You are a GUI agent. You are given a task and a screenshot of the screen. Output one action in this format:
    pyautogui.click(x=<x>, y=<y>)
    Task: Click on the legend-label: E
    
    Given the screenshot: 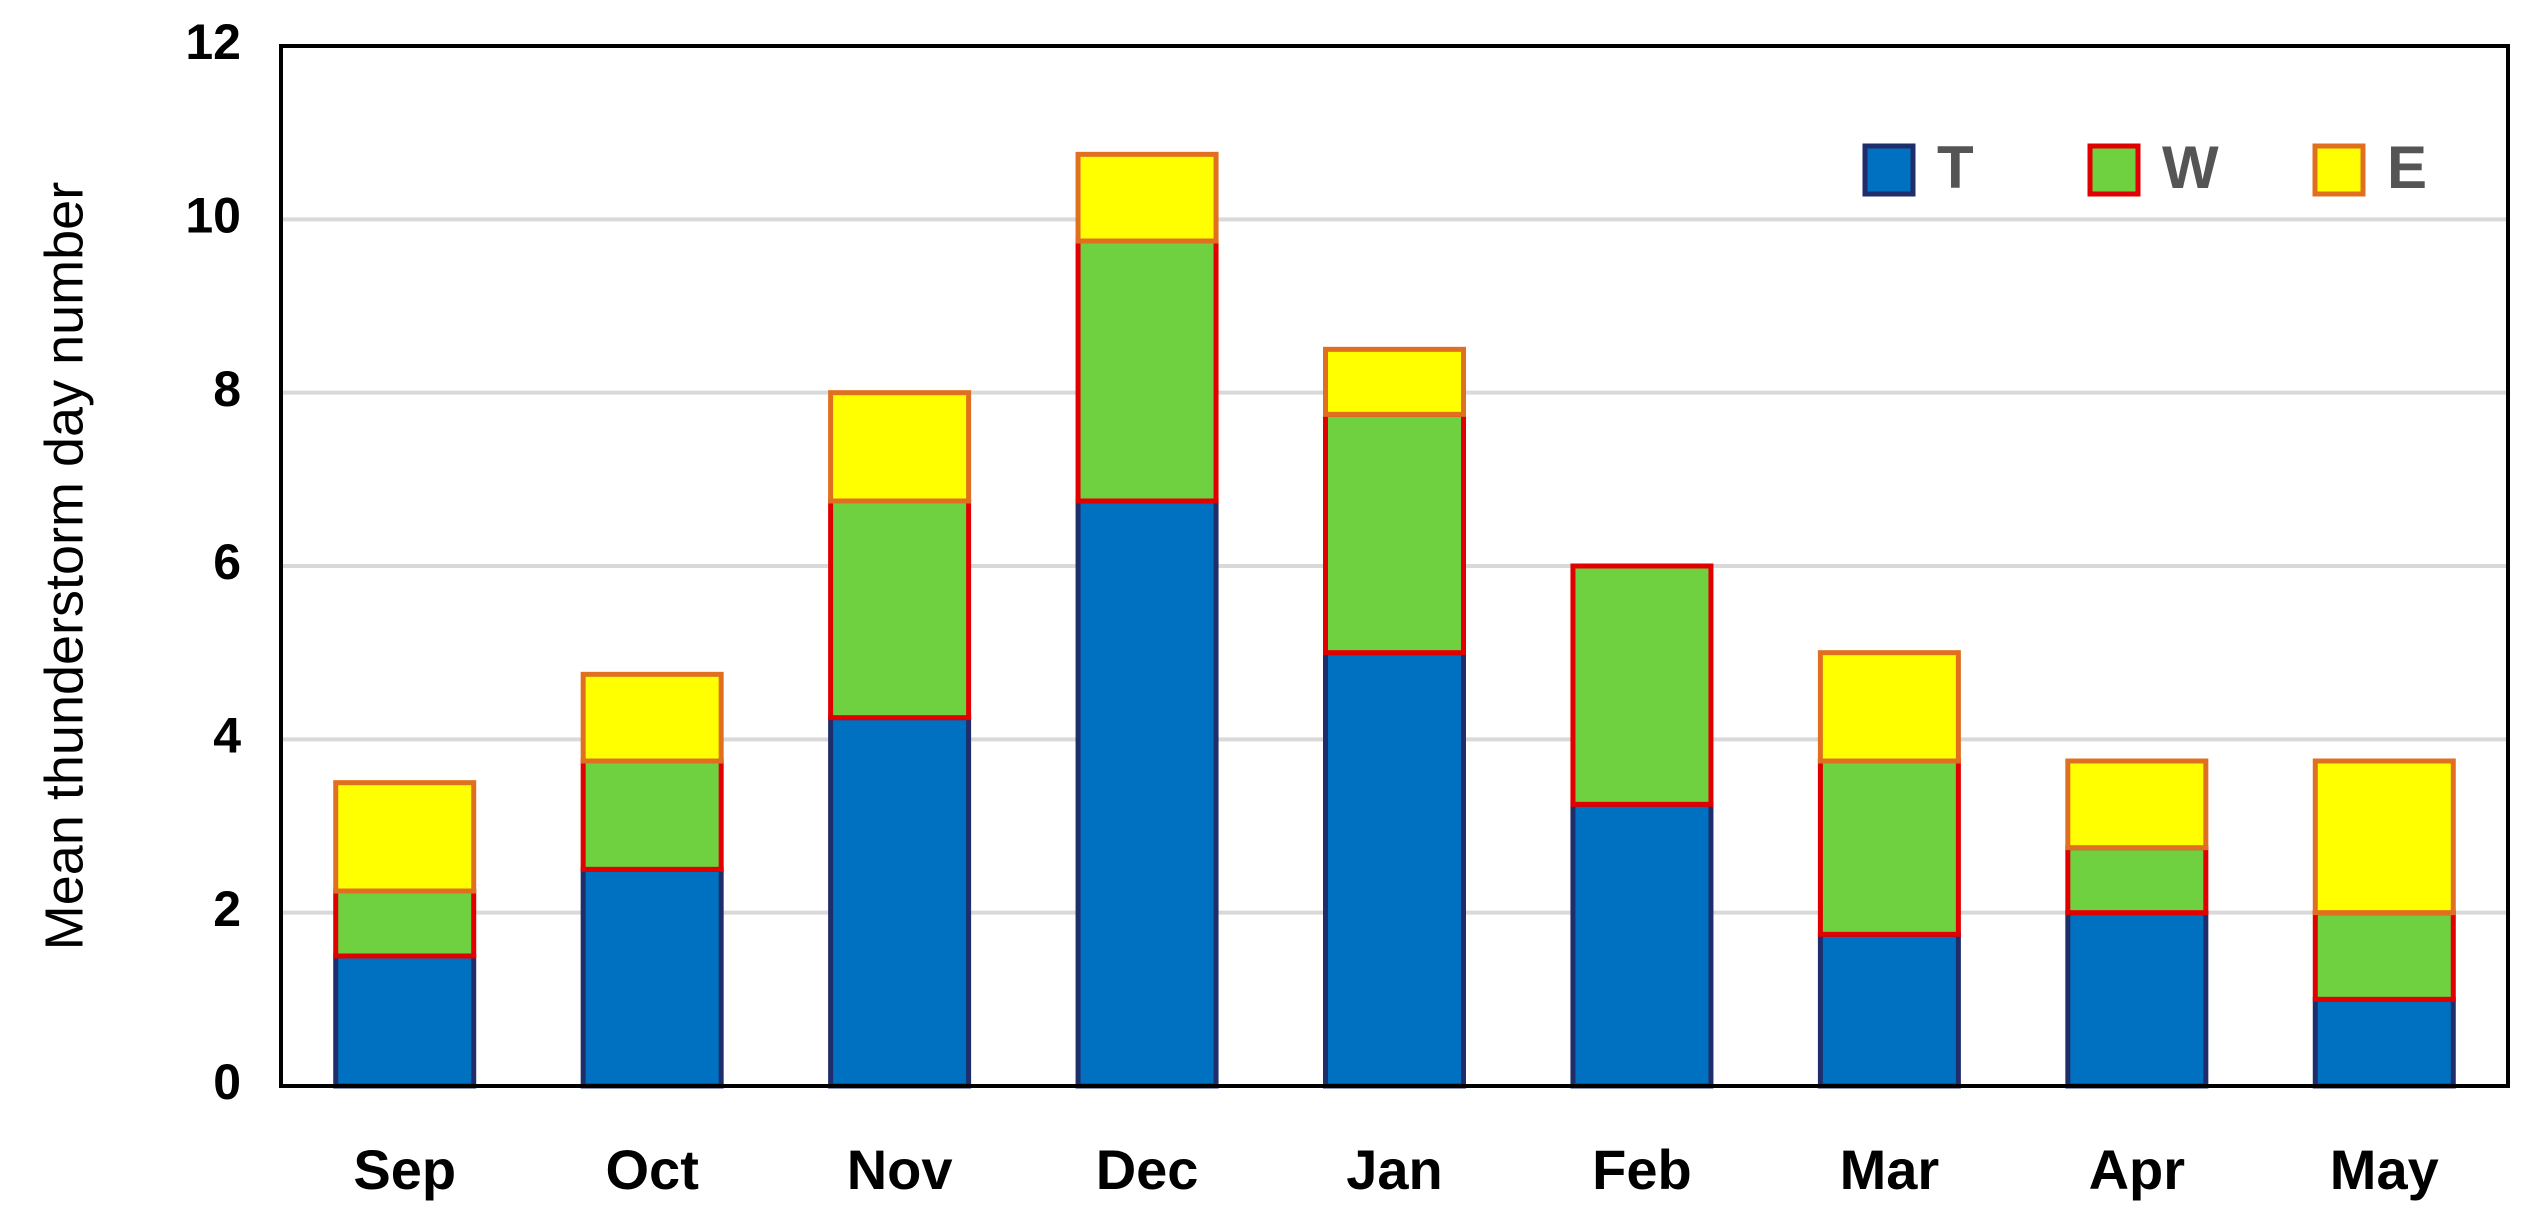 What is the action you would take?
    pyautogui.click(x=2407, y=167)
    